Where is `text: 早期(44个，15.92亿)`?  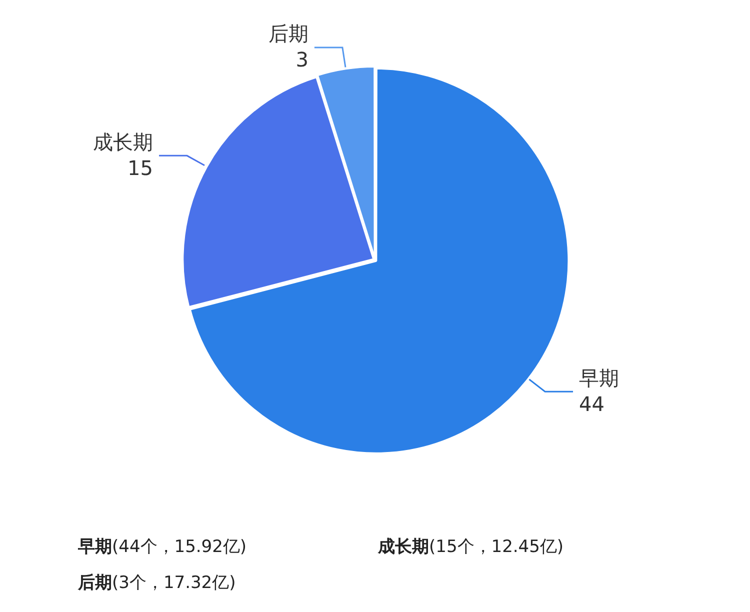 text: 早期(44个，15.92亿) is located at coordinates (163, 547).